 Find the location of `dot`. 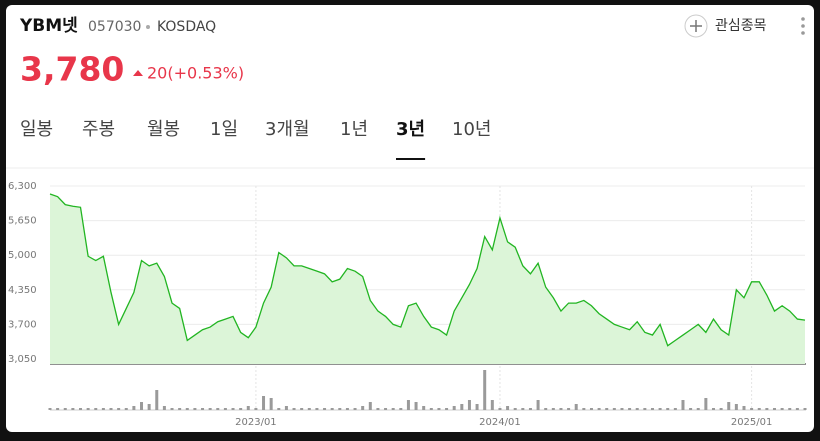

dot is located at coordinates (148, 27).